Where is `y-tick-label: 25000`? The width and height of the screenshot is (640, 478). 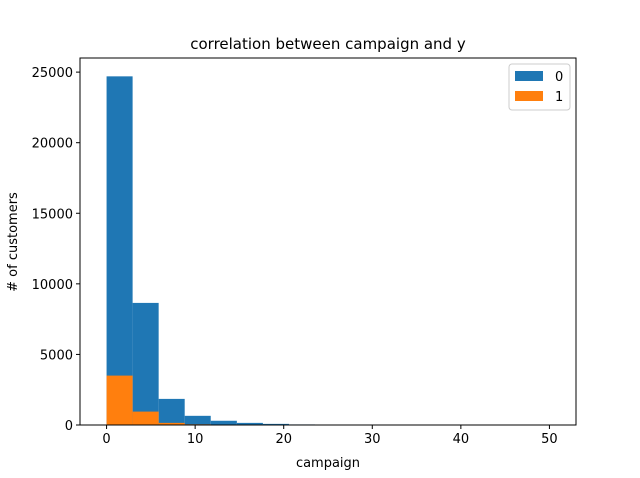 y-tick-label: 25000 is located at coordinates (52, 73).